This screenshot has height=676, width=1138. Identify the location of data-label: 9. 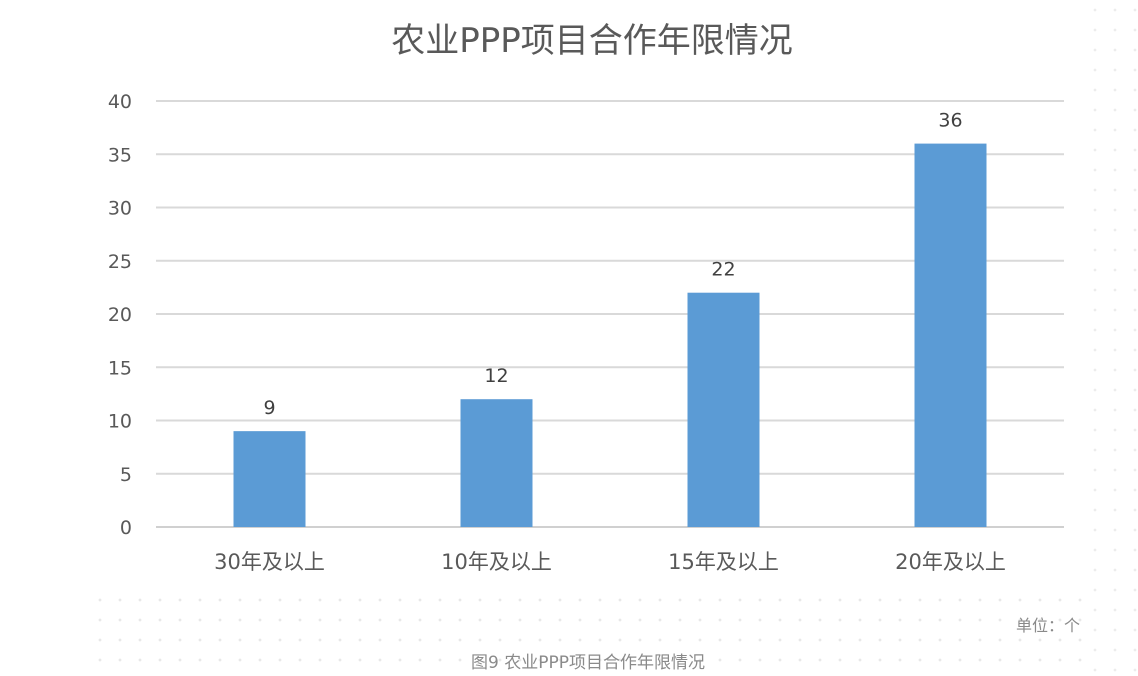
(269, 408).